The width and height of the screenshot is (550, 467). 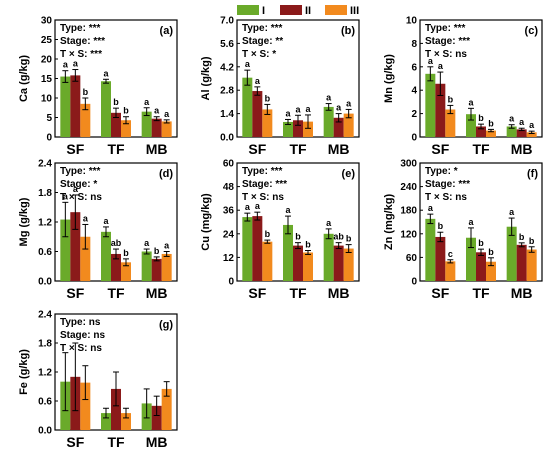 I want to click on y-tick-label: 6, so click(x=414, y=67).